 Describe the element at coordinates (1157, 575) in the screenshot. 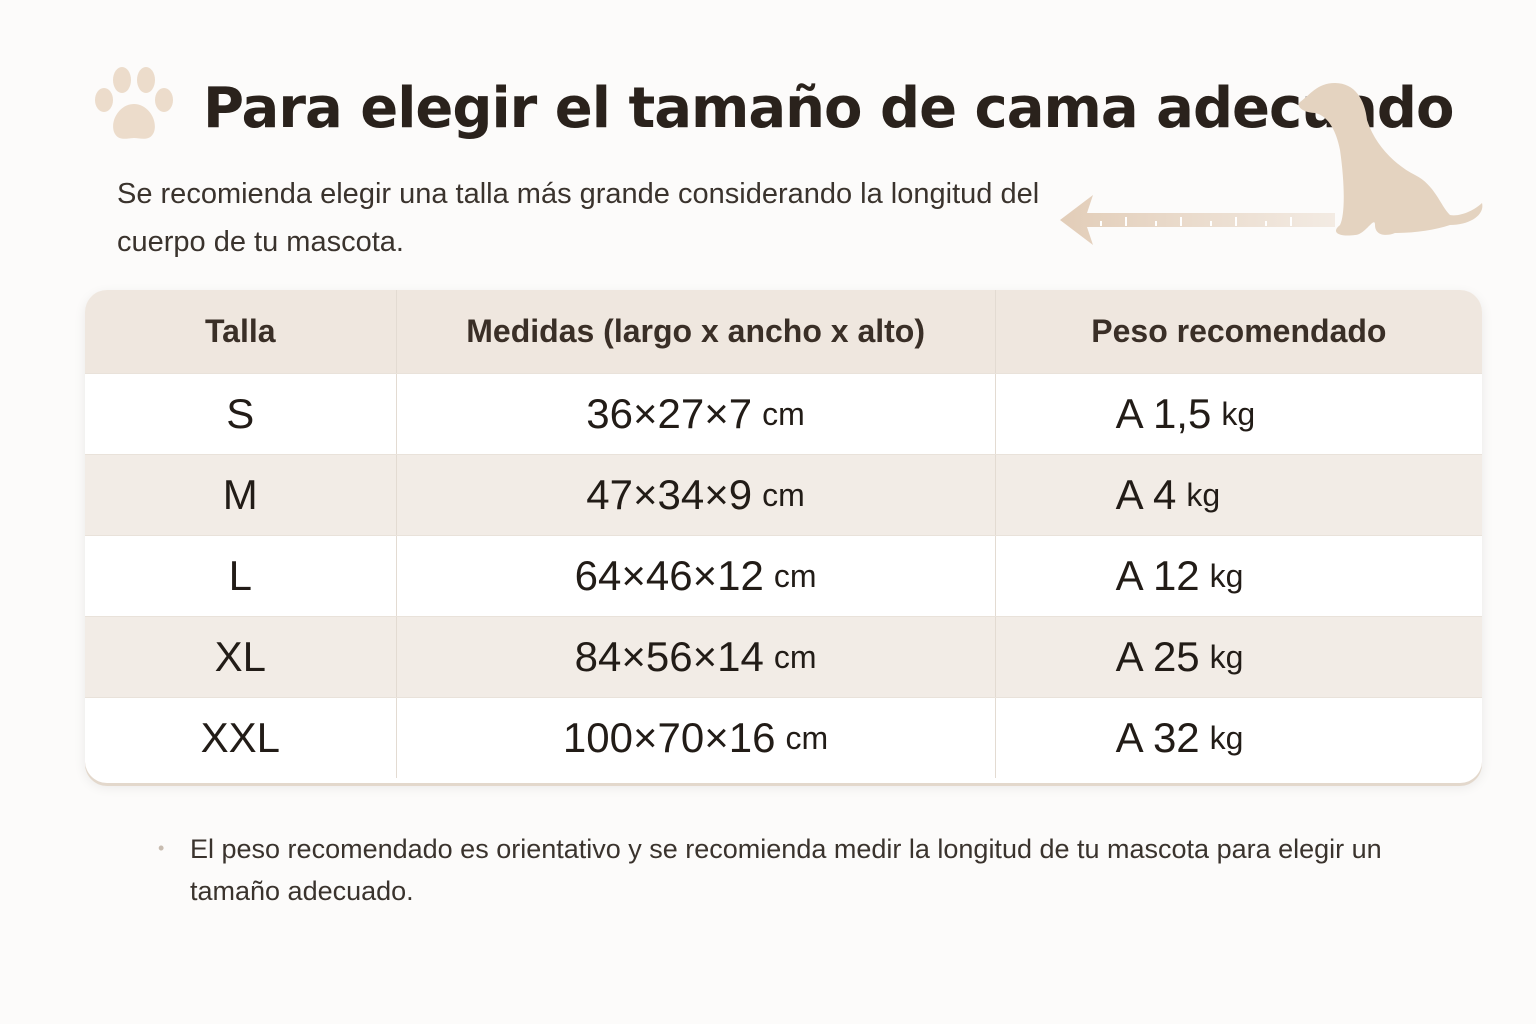

I see `weight-value: A 12` at that location.